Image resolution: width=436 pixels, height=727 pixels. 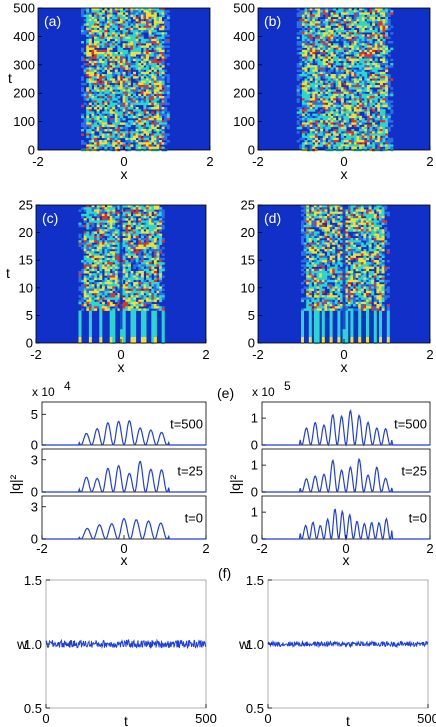 I want to click on scale-label: x 10, so click(x=263, y=392).